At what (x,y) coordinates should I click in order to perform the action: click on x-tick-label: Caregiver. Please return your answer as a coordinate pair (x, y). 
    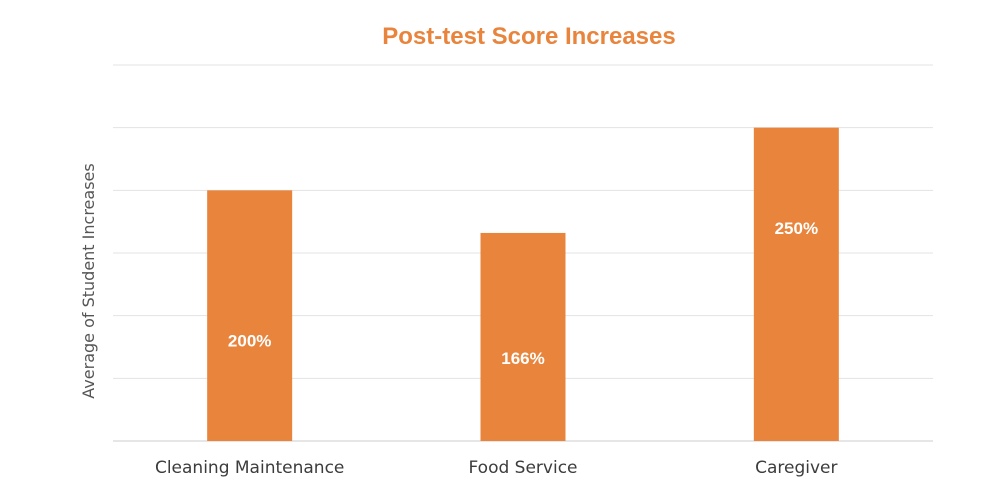
    Looking at the image, I should click on (796, 468).